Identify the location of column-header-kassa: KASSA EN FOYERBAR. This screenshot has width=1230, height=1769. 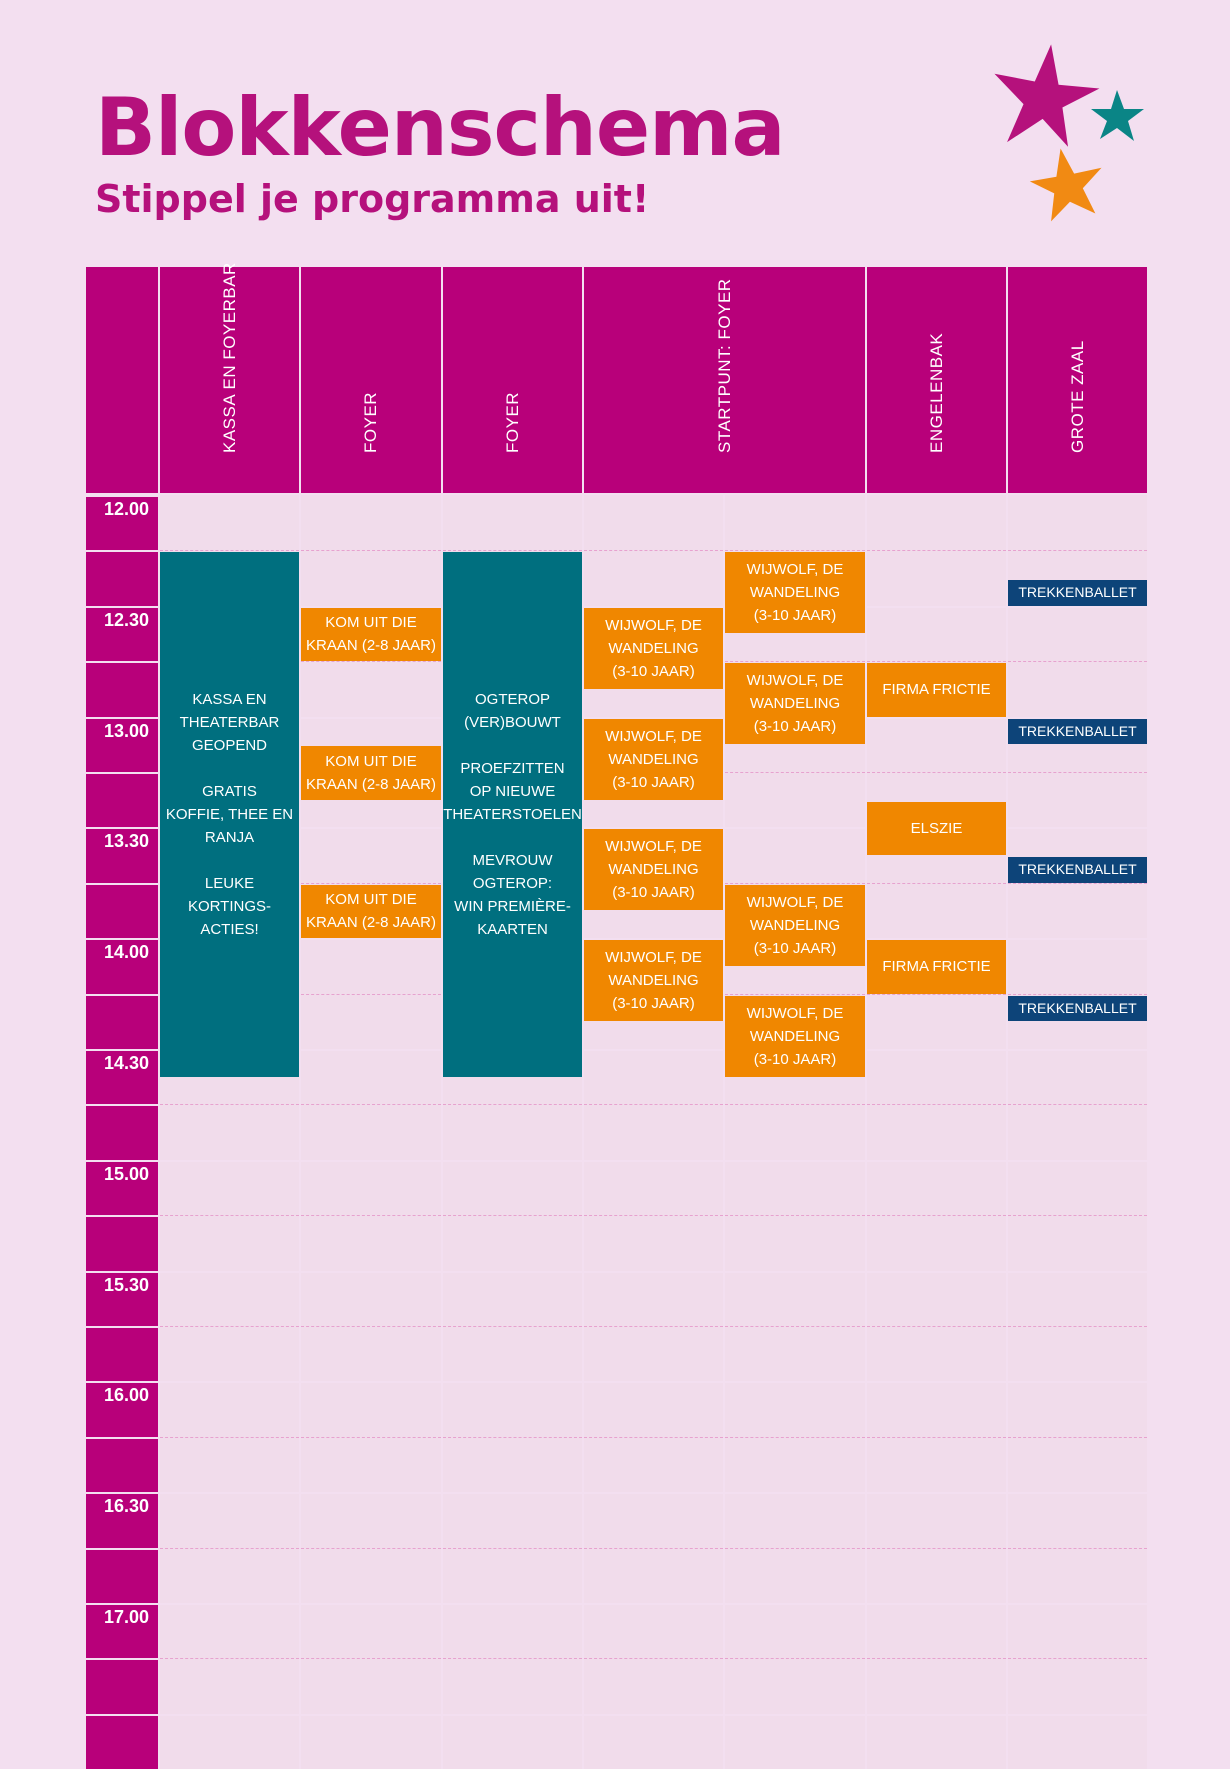
(229, 377).